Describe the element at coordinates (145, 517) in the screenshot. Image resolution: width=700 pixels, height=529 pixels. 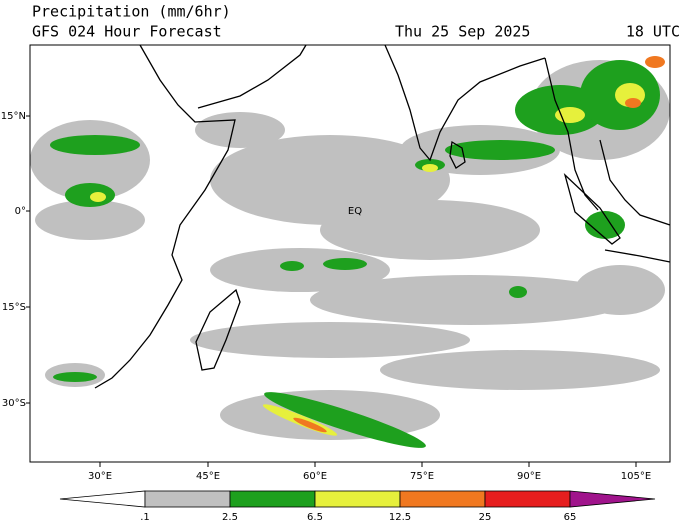
I see `colorbar-label: .1` at that location.